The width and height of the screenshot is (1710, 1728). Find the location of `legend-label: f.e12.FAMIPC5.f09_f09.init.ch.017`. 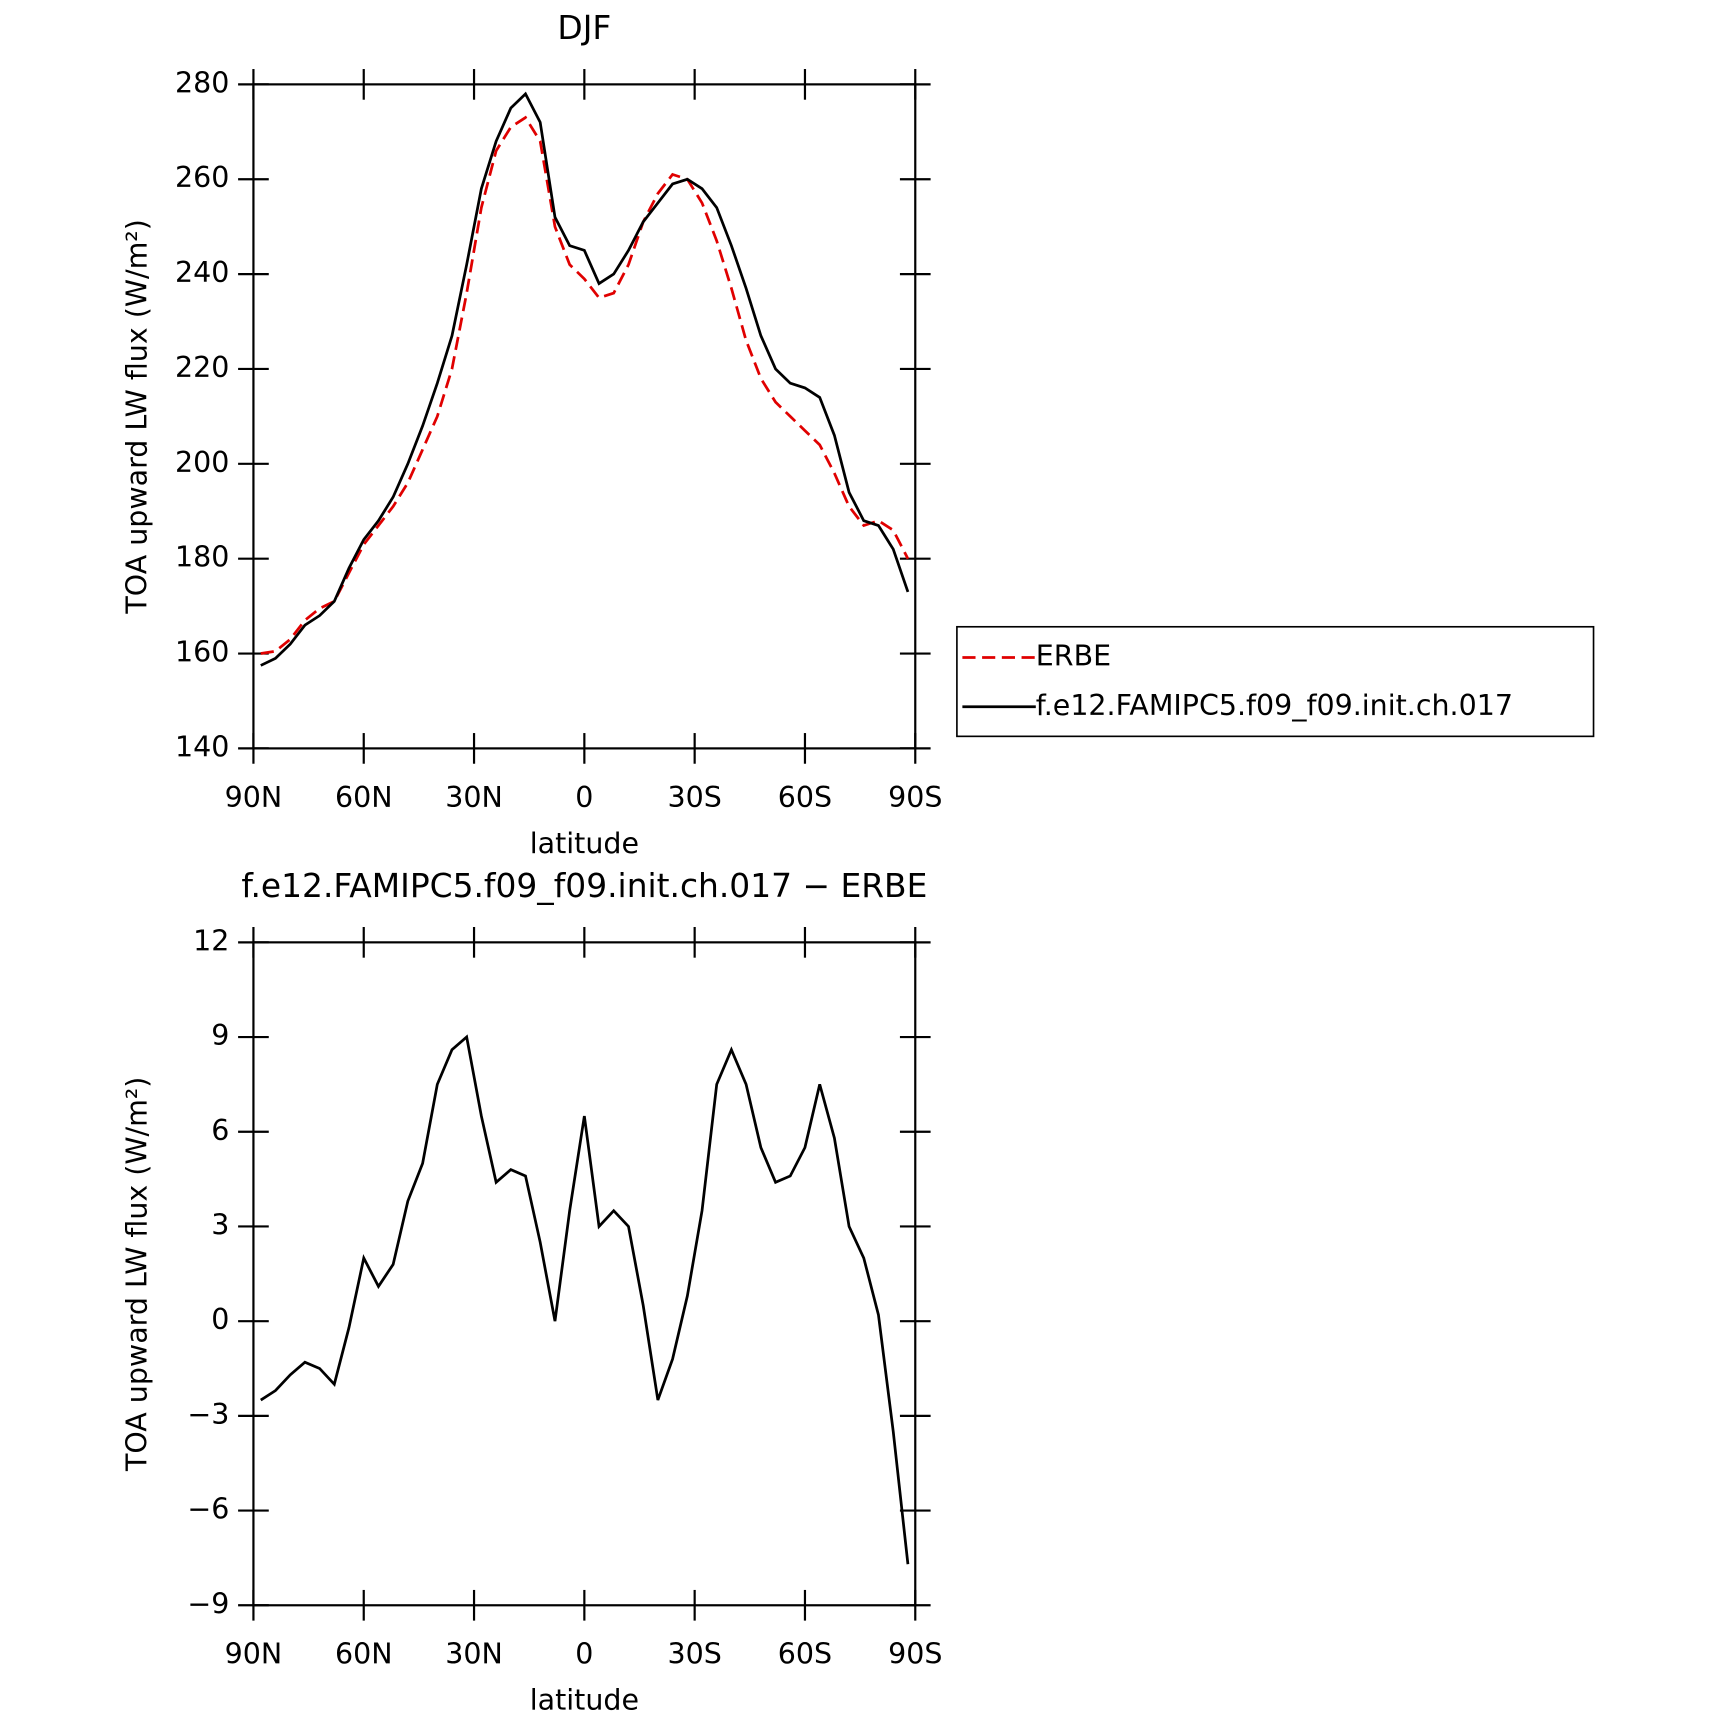

legend-label: f.e12.FAMIPC5.f09_f09.init.ch.017 is located at coordinates (1274, 705).